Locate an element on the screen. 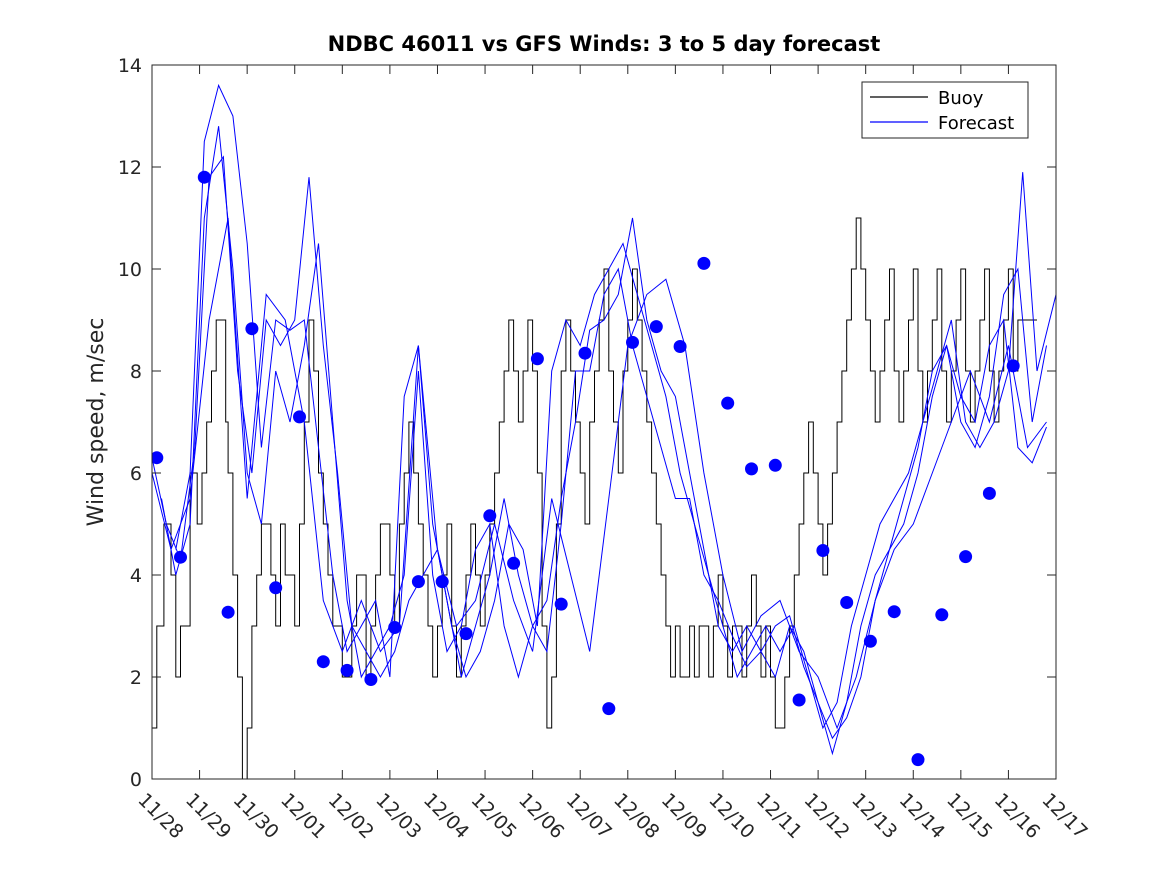  legend: Buoy Forecast is located at coordinates (945, 110).